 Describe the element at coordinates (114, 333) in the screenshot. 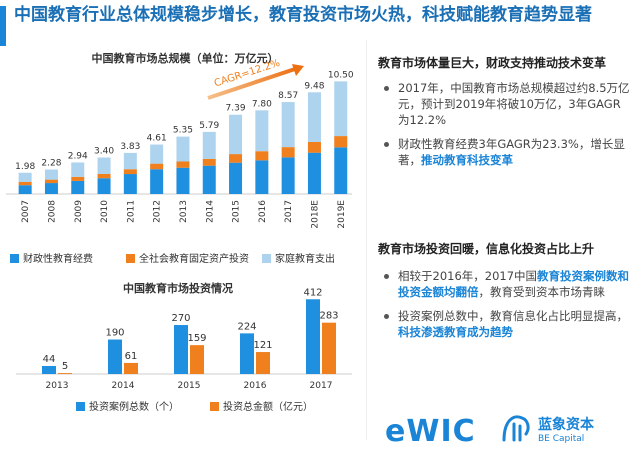

I see `value-label: 190` at that location.